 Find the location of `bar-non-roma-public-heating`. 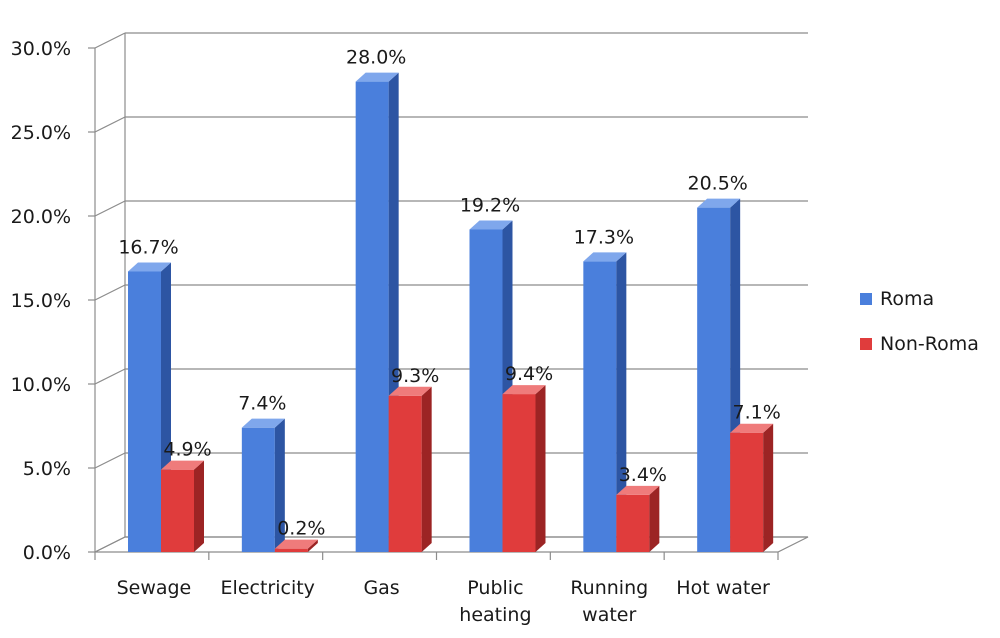

bar-non-roma-public-heating is located at coordinates (524, 468).